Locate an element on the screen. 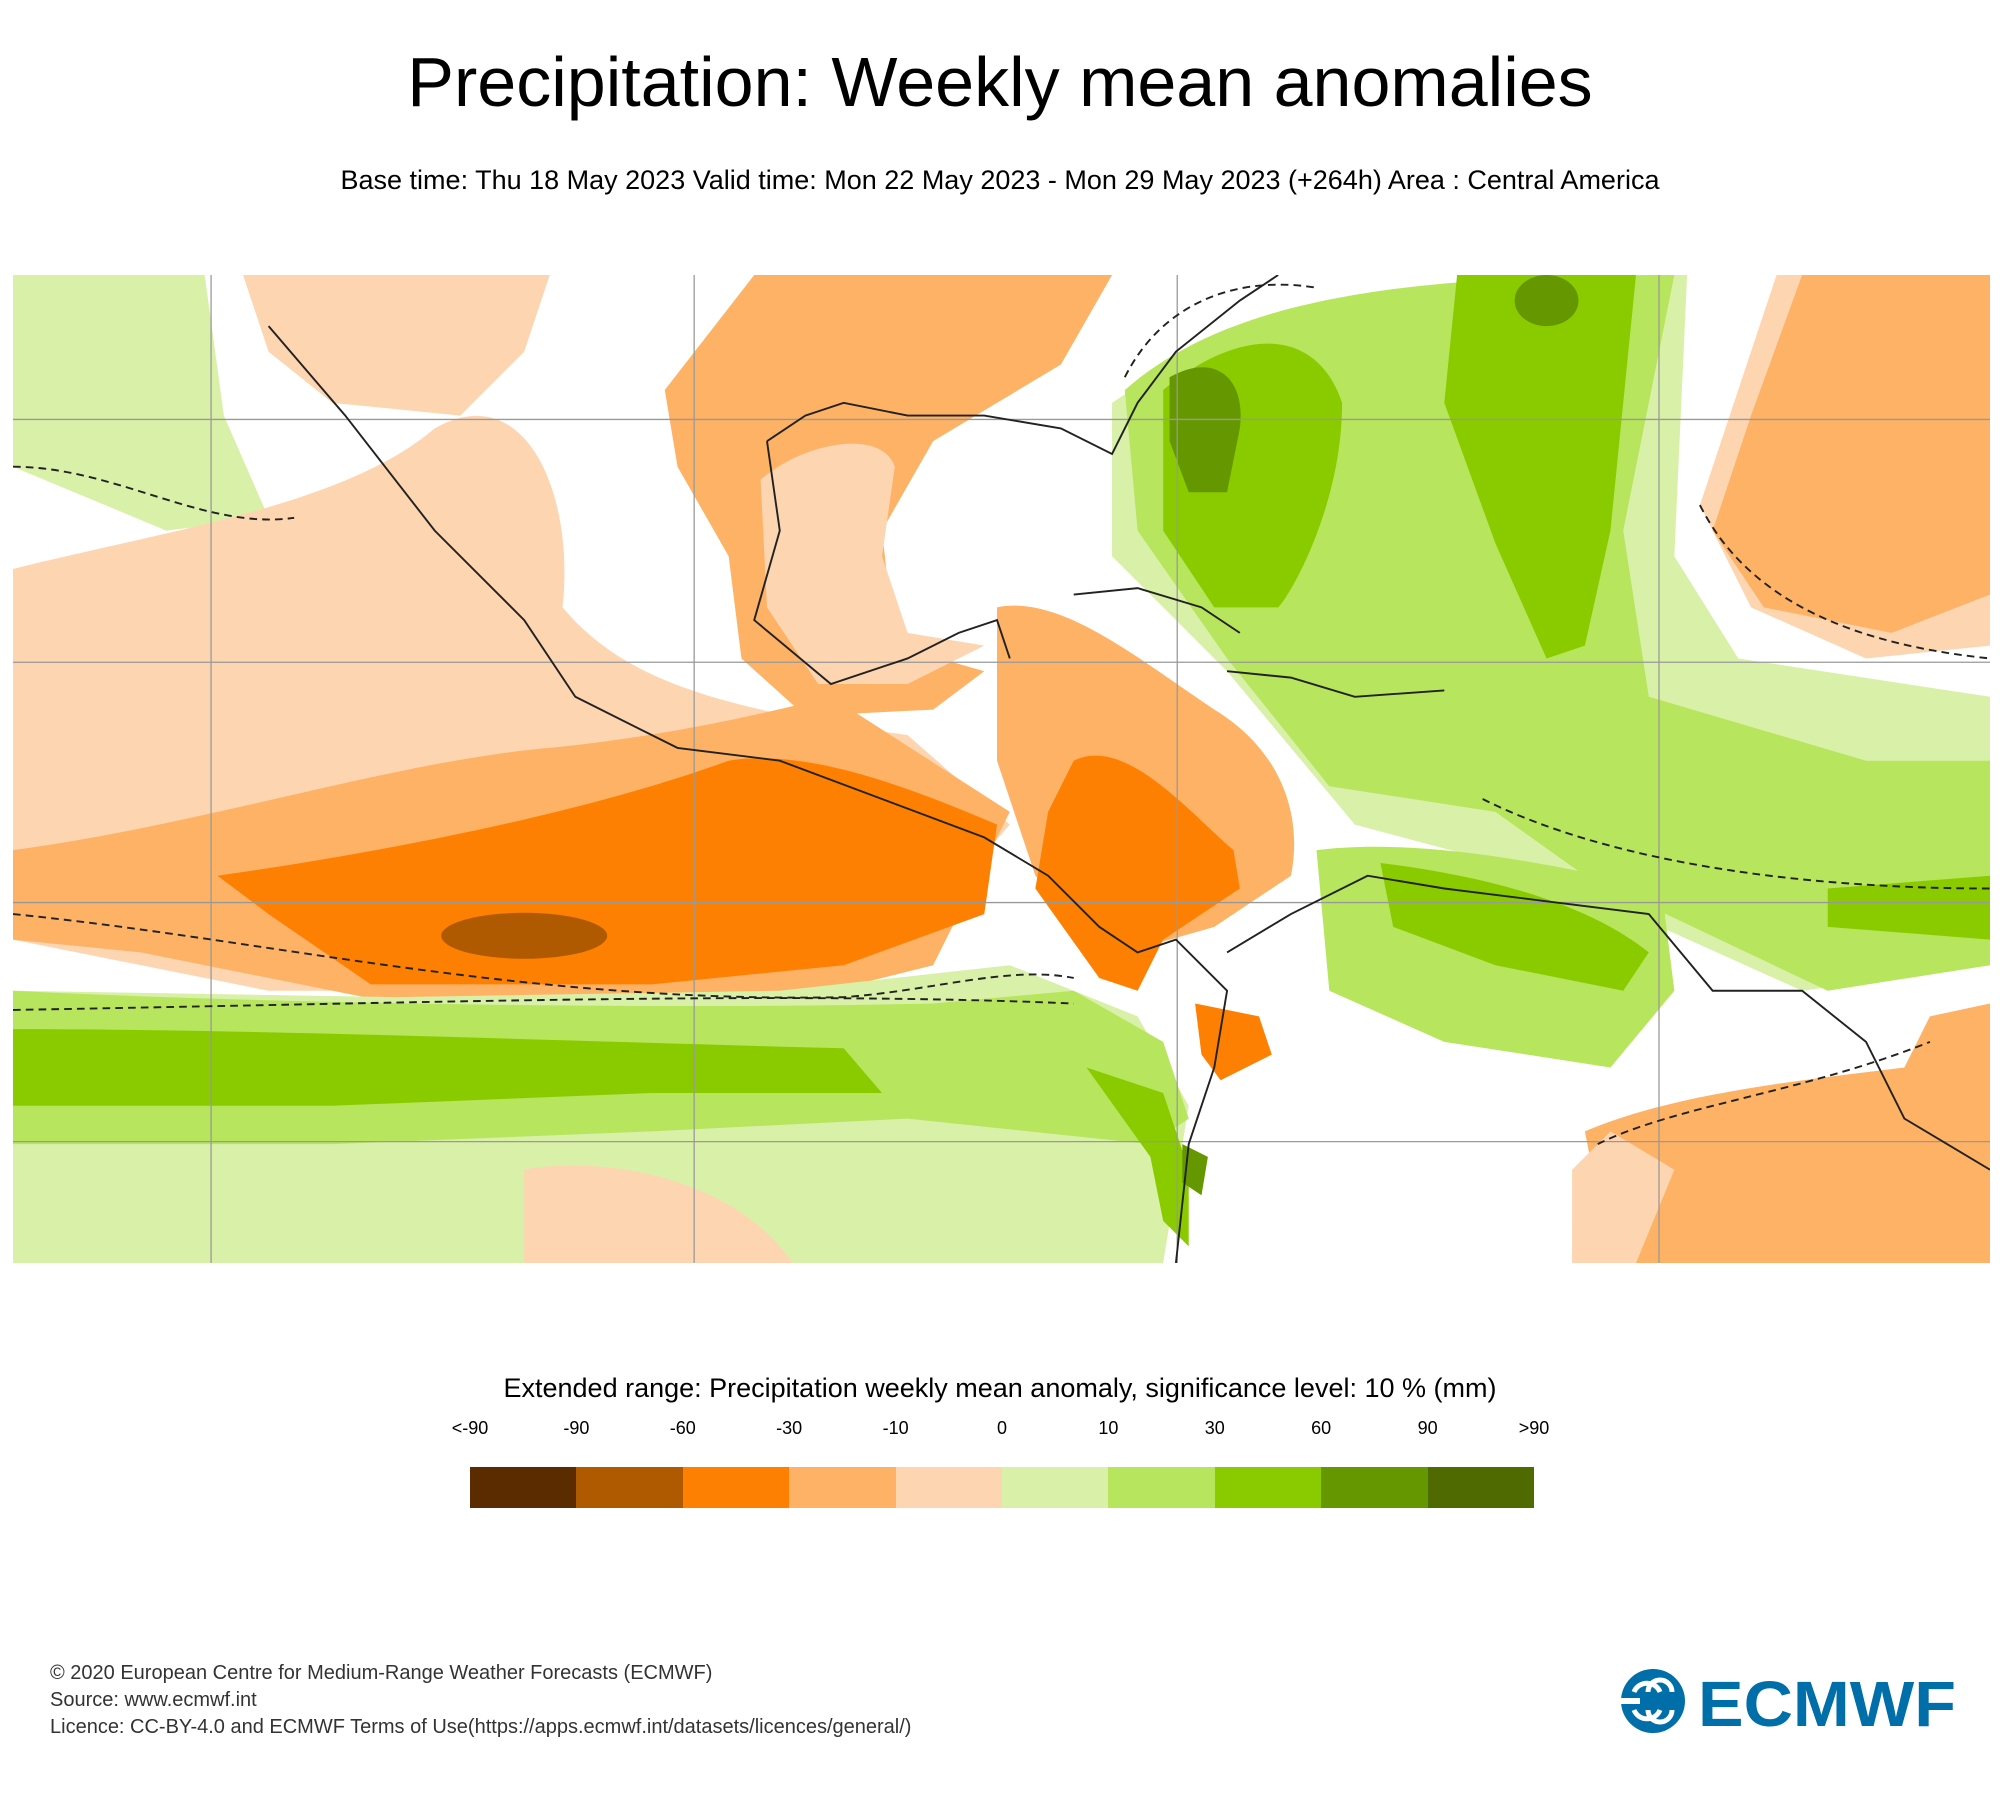  field-green-east-band is located at coordinates (1908, 907).